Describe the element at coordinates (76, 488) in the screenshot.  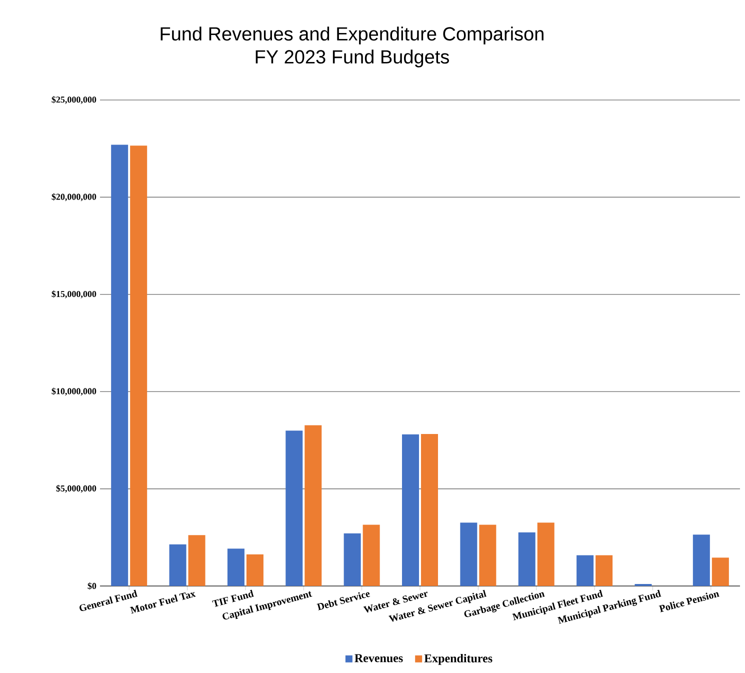
I see `y-tick-label: $5,000,000` at that location.